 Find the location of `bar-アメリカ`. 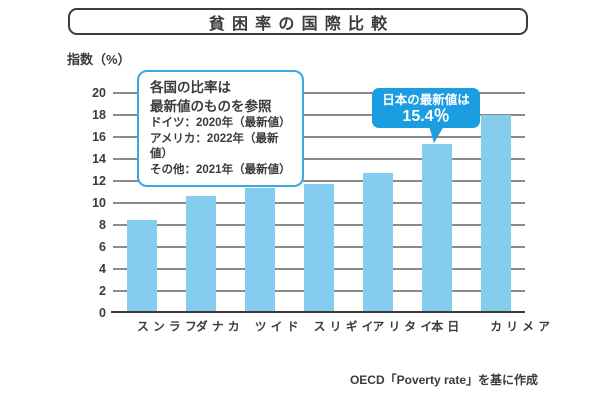

bar-アメリカ is located at coordinates (495, 214).